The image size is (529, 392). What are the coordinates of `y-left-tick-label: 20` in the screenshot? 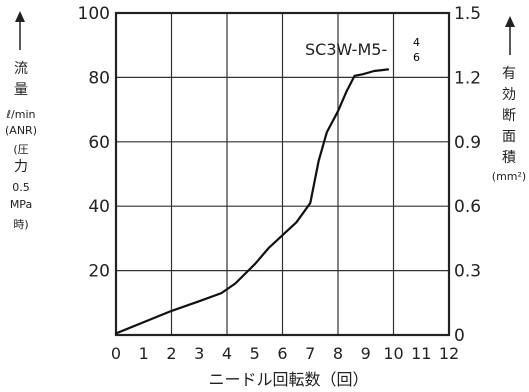 It's located at (99, 272).